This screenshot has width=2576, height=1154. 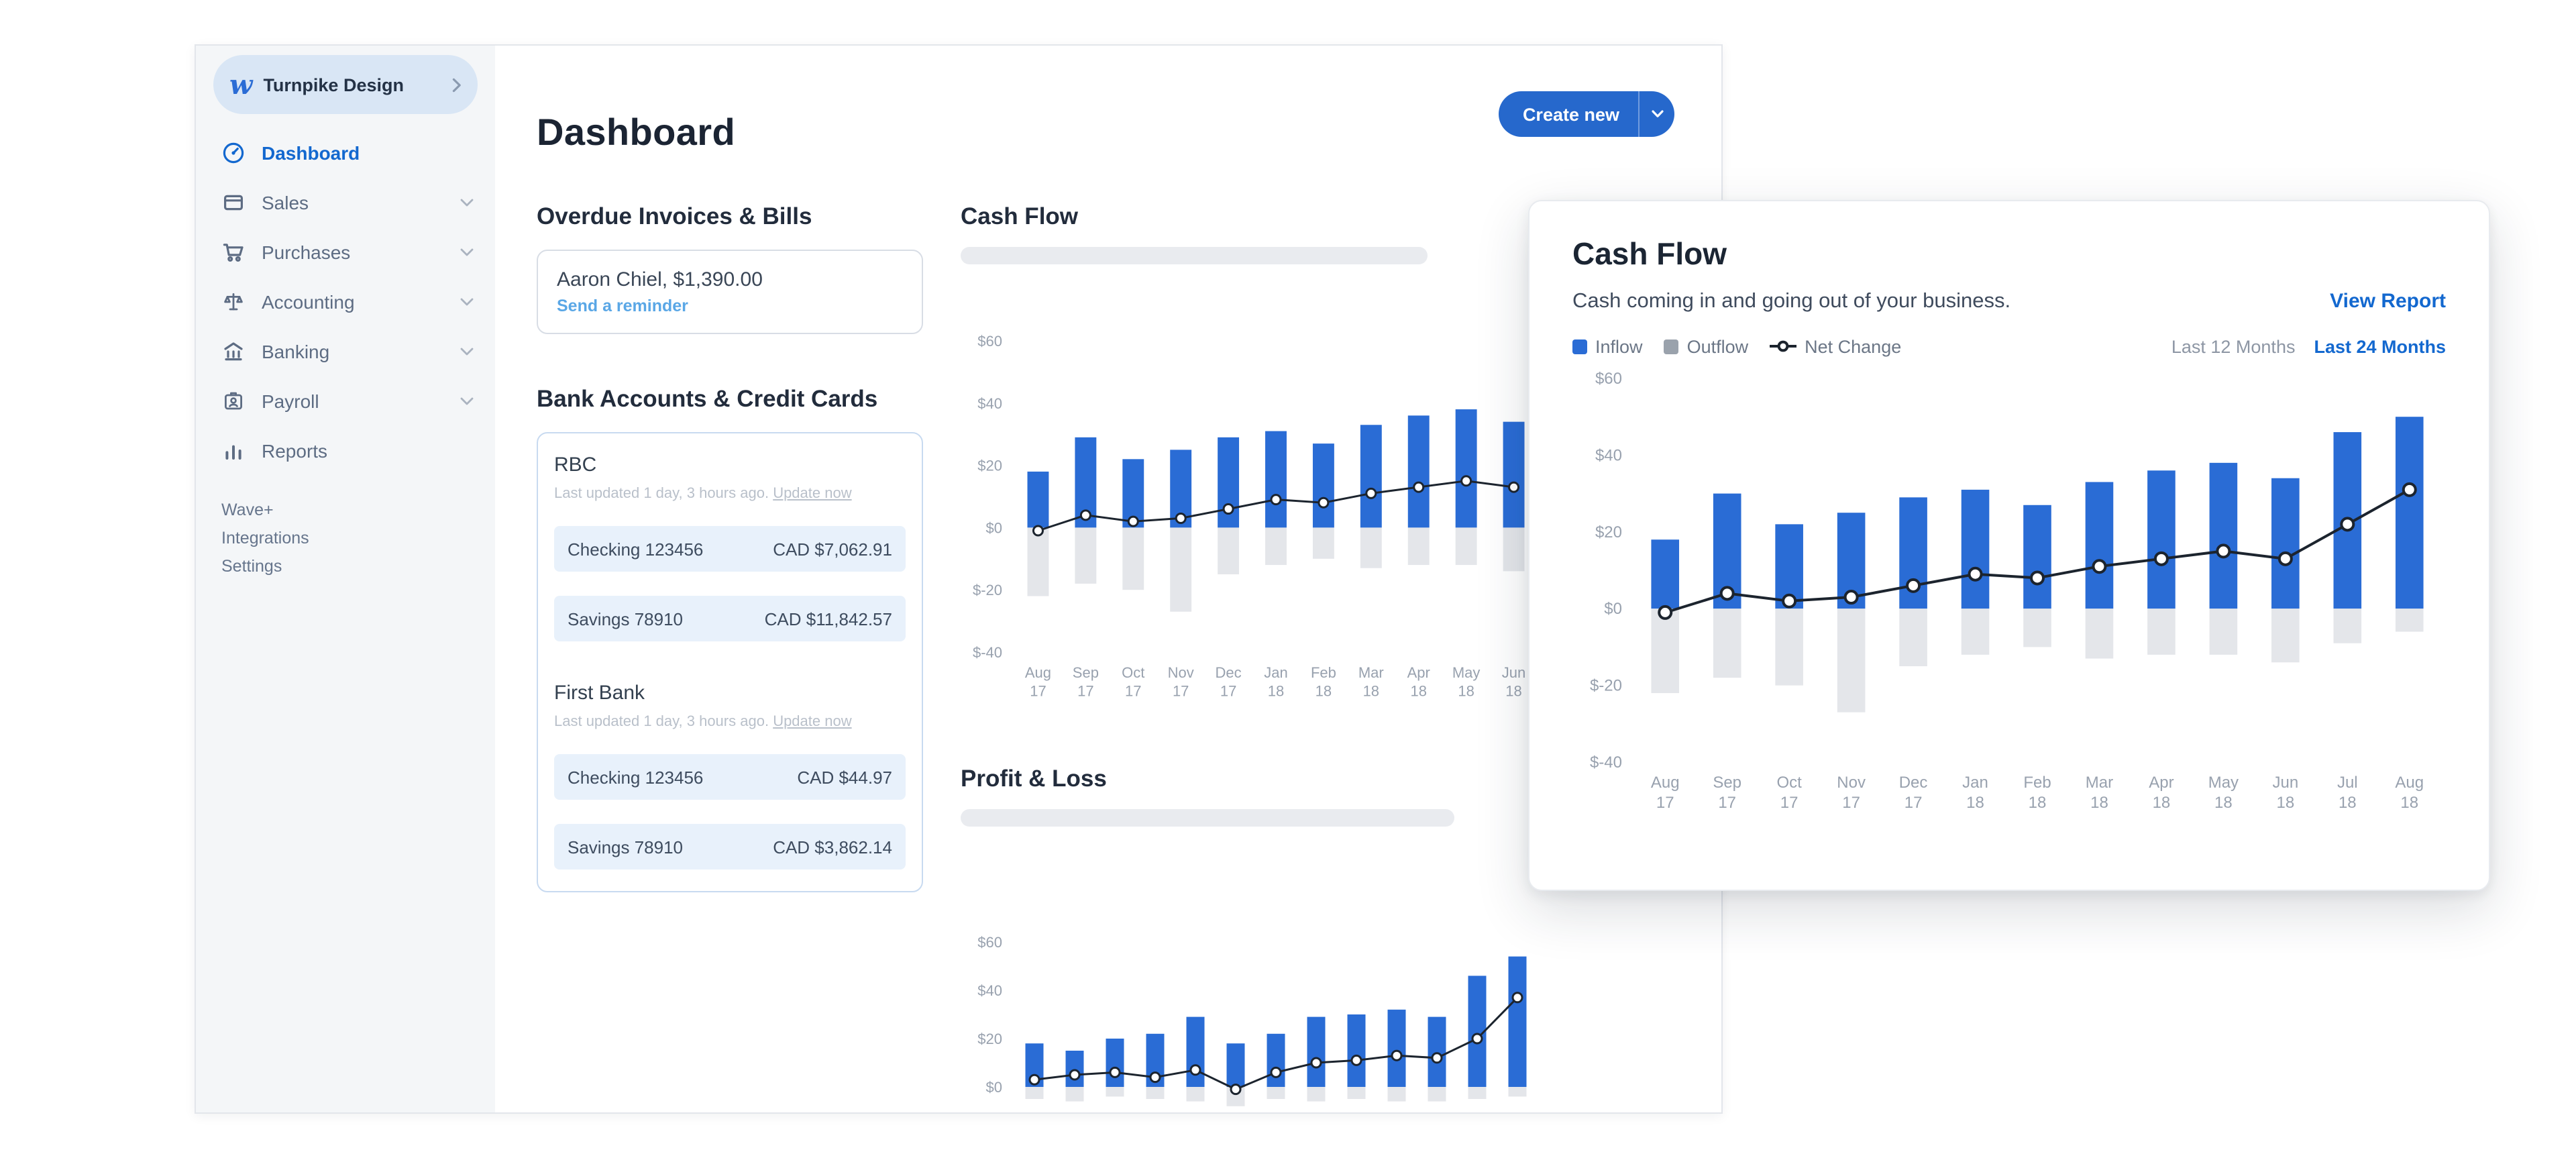 I want to click on sidebar-link-wave-plus: Wave+, so click(x=247, y=510).